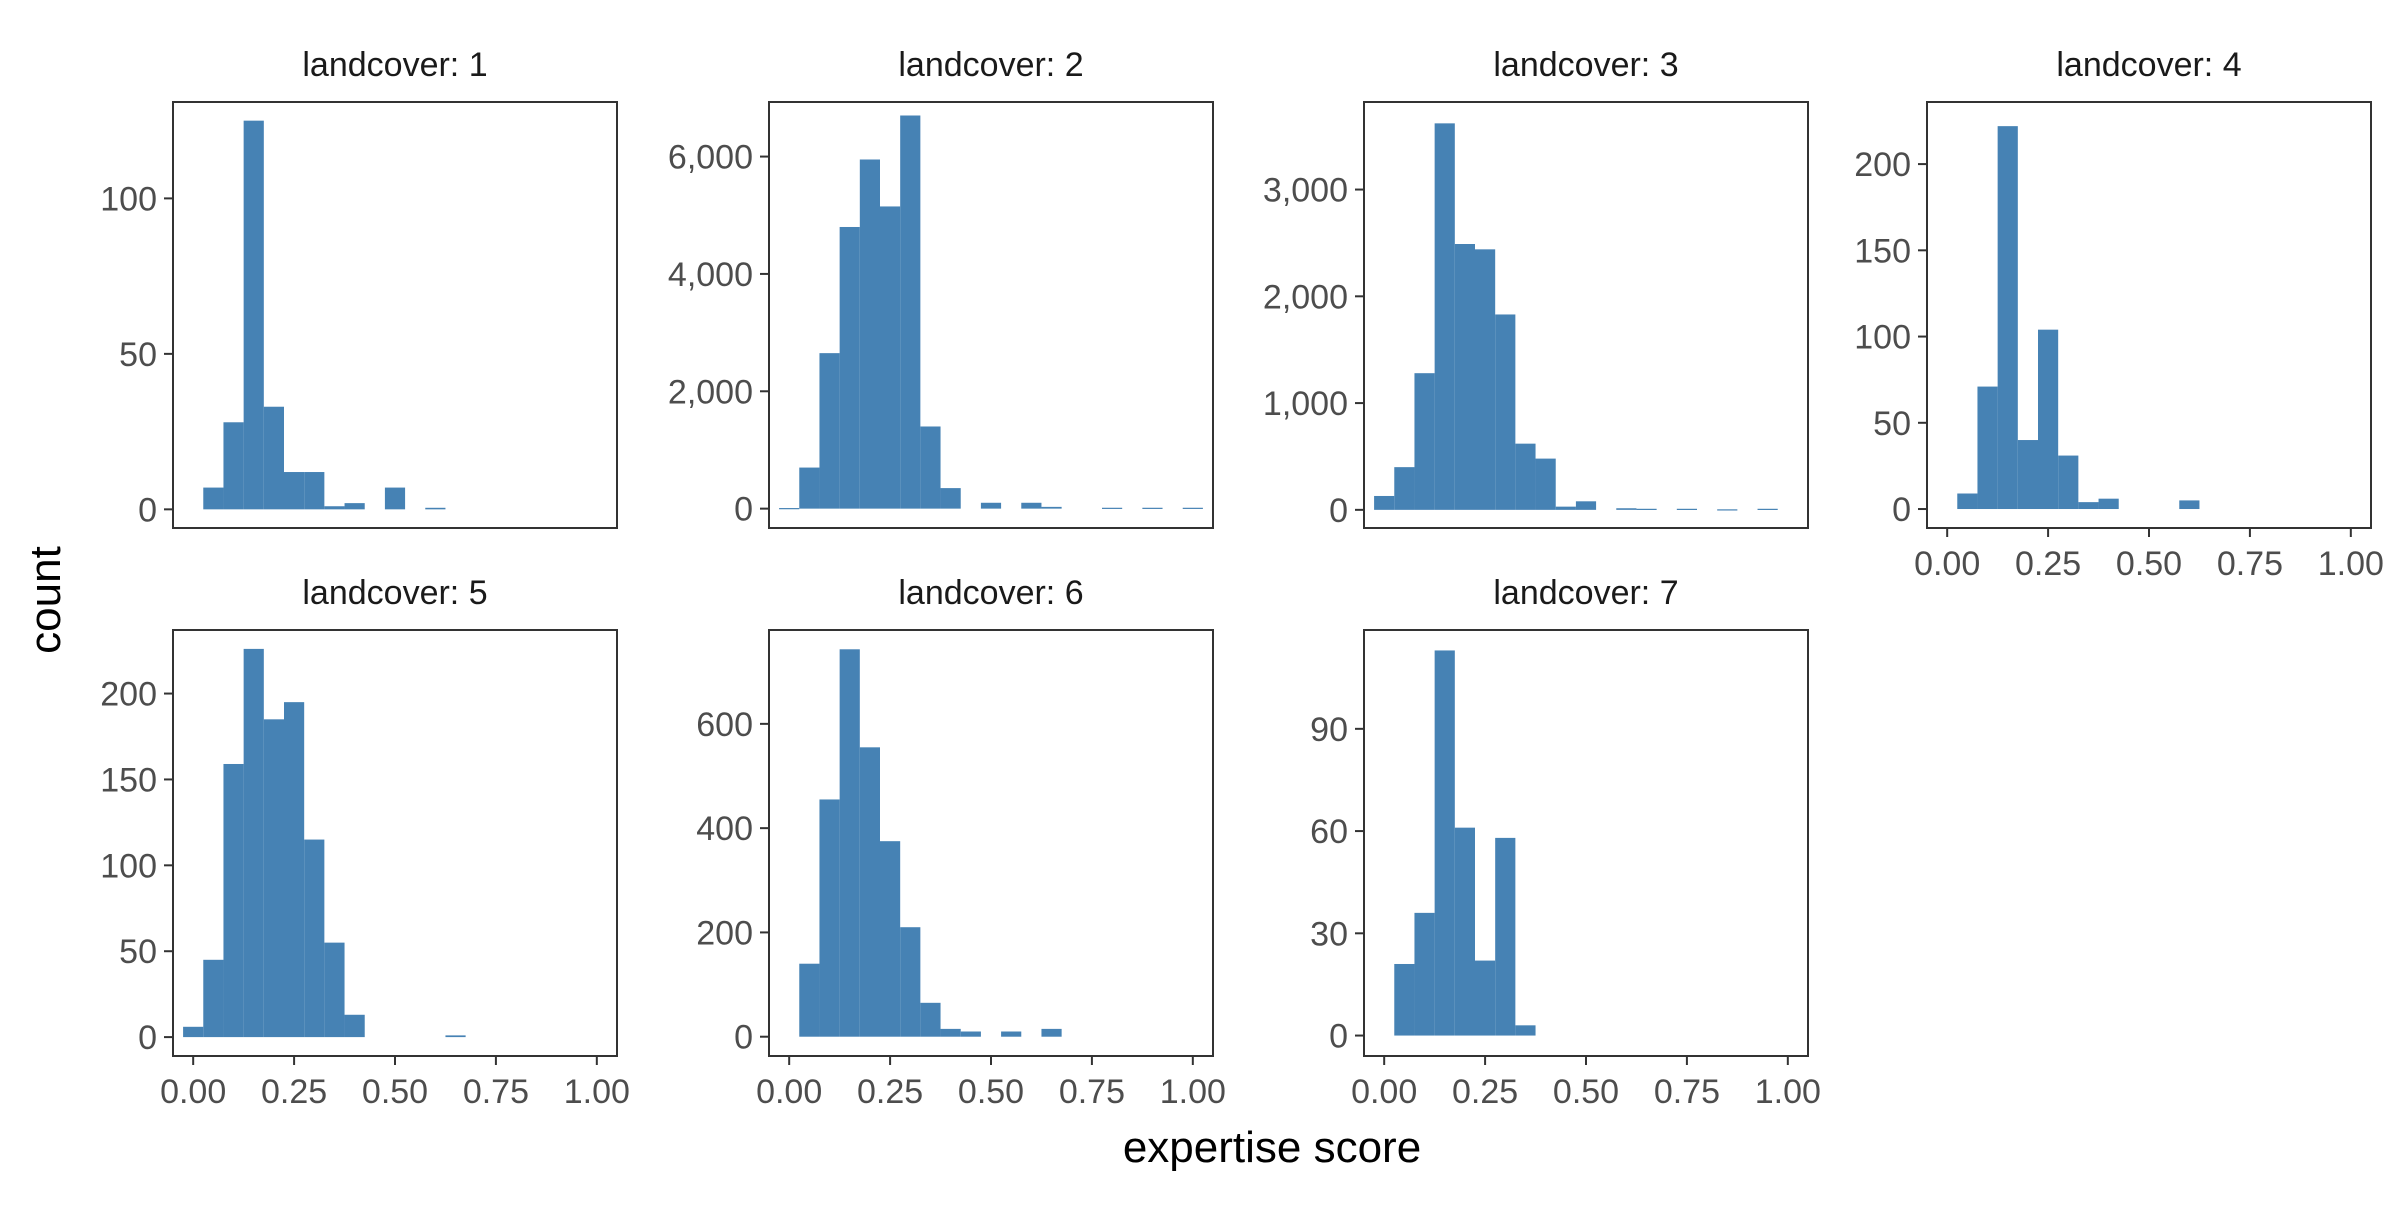  Describe the element at coordinates (45, 600) in the screenshot. I see `y-axis-title: count` at that location.